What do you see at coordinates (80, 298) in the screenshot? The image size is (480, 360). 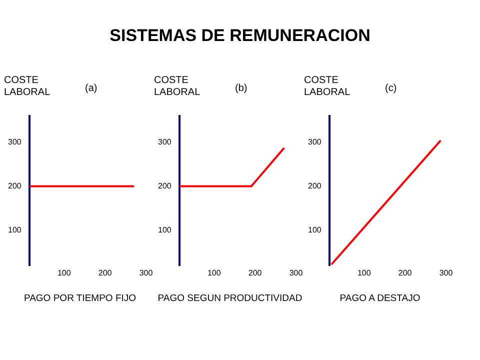 I see `x-axis-title: PAGO POR TIEMPO FIJO` at bounding box center [80, 298].